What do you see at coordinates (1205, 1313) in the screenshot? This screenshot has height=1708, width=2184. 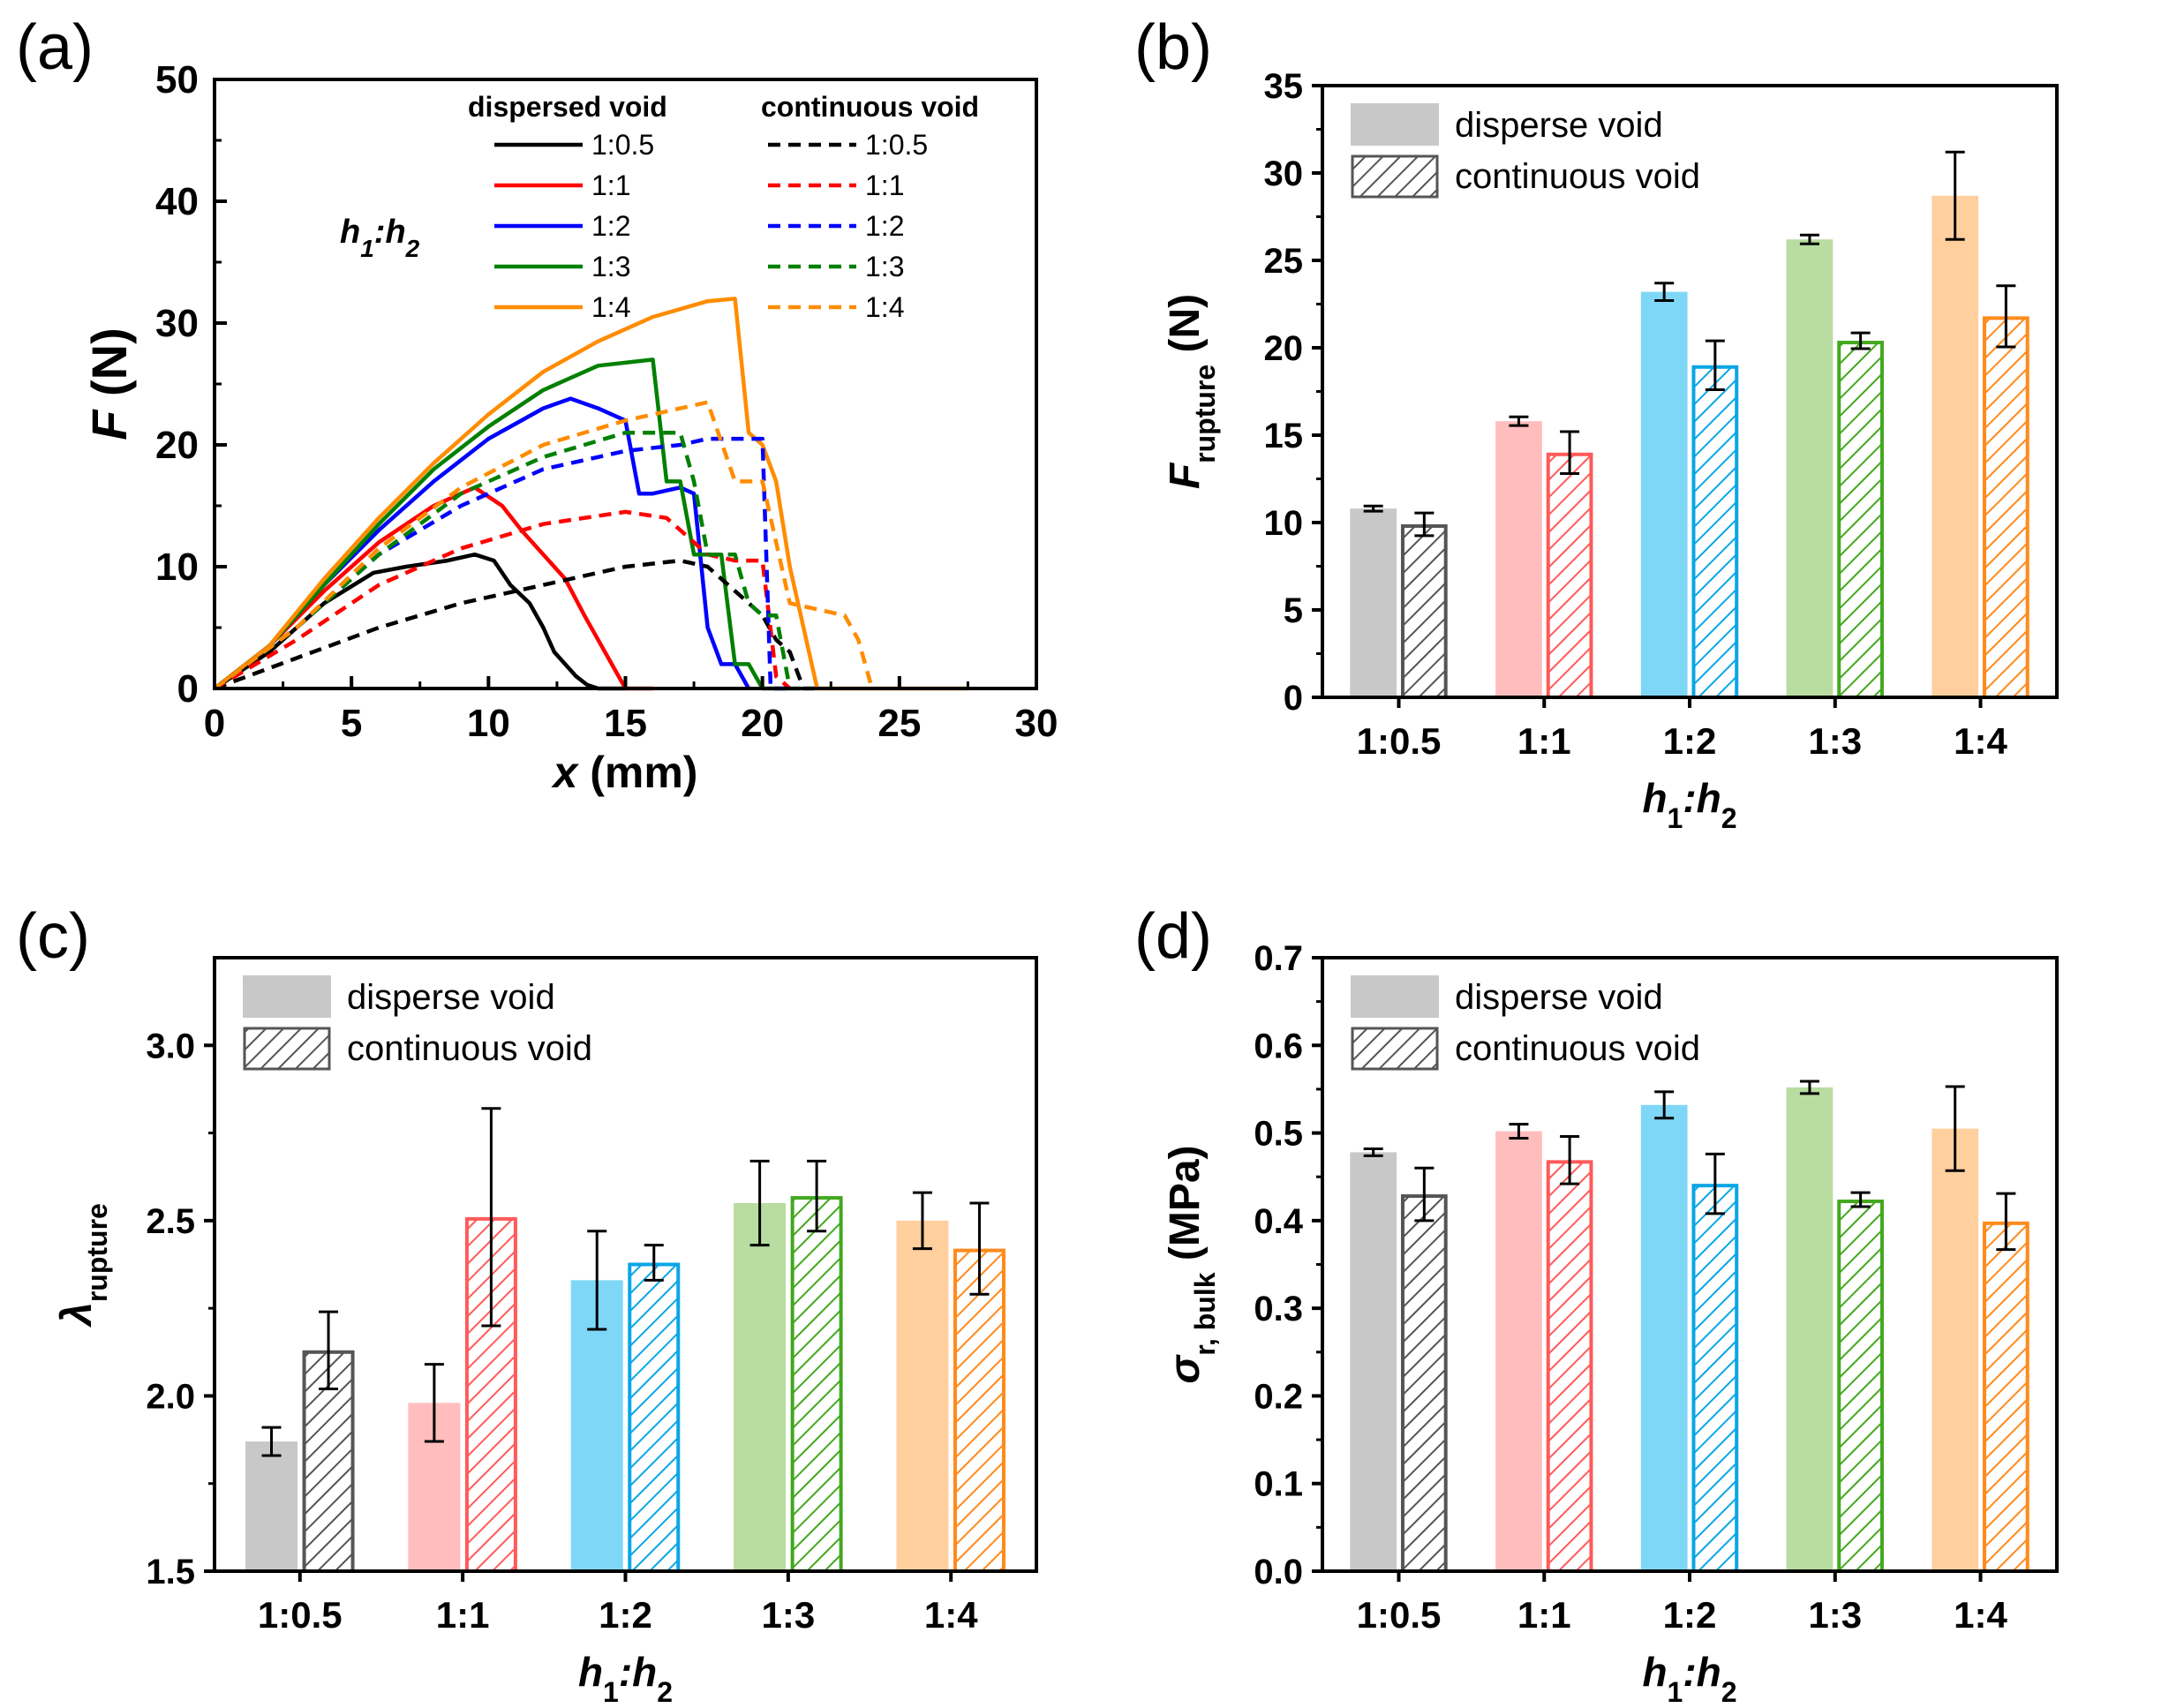 I see `y-axis-label-sub: r, bulk` at bounding box center [1205, 1313].